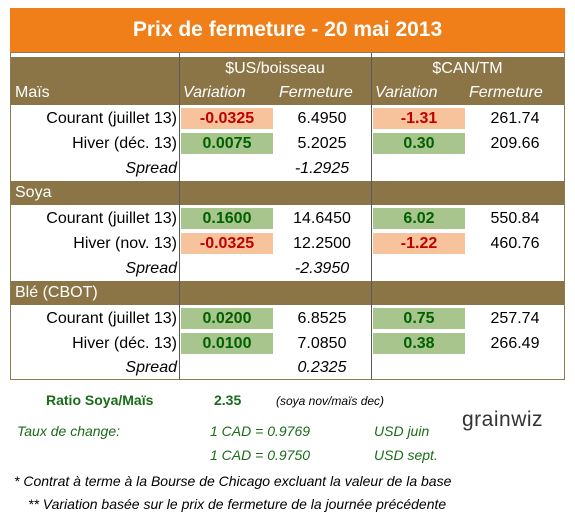 This screenshot has height=519, width=575. Describe the element at coordinates (228, 400) in the screenshot. I see `ratio-value: 2.35` at that location.